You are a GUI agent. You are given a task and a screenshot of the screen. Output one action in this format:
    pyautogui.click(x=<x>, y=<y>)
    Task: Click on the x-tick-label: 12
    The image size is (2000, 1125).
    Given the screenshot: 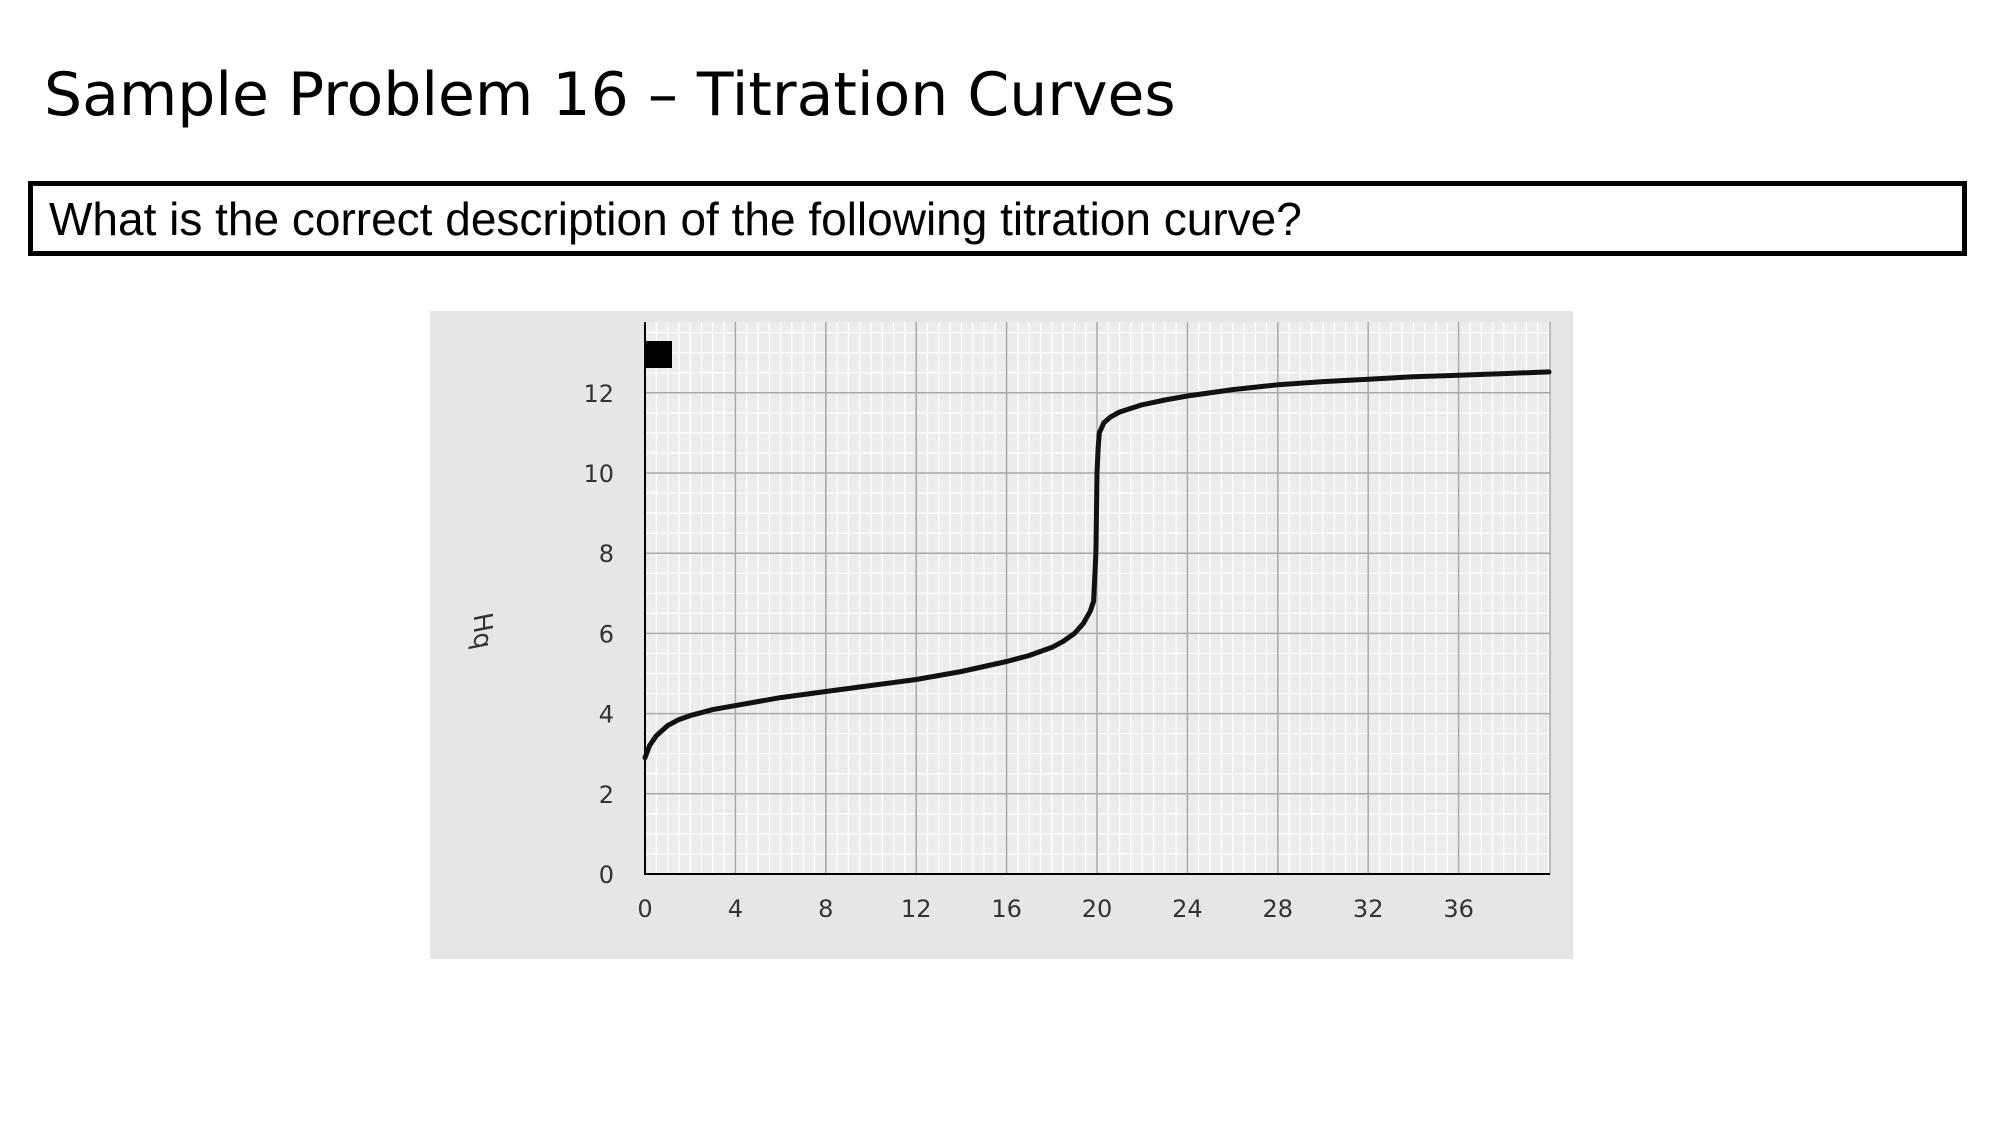 What is the action you would take?
    pyautogui.click(x=916, y=909)
    